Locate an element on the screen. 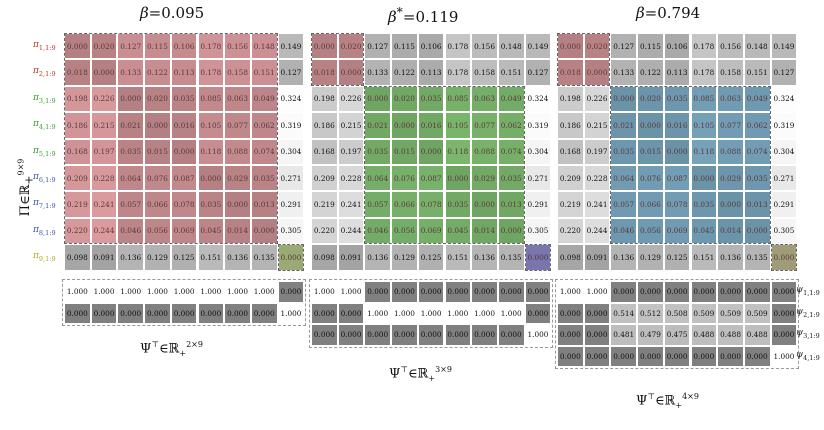  psi-row-label: ψ2,1:9 is located at coordinates (808, 313).